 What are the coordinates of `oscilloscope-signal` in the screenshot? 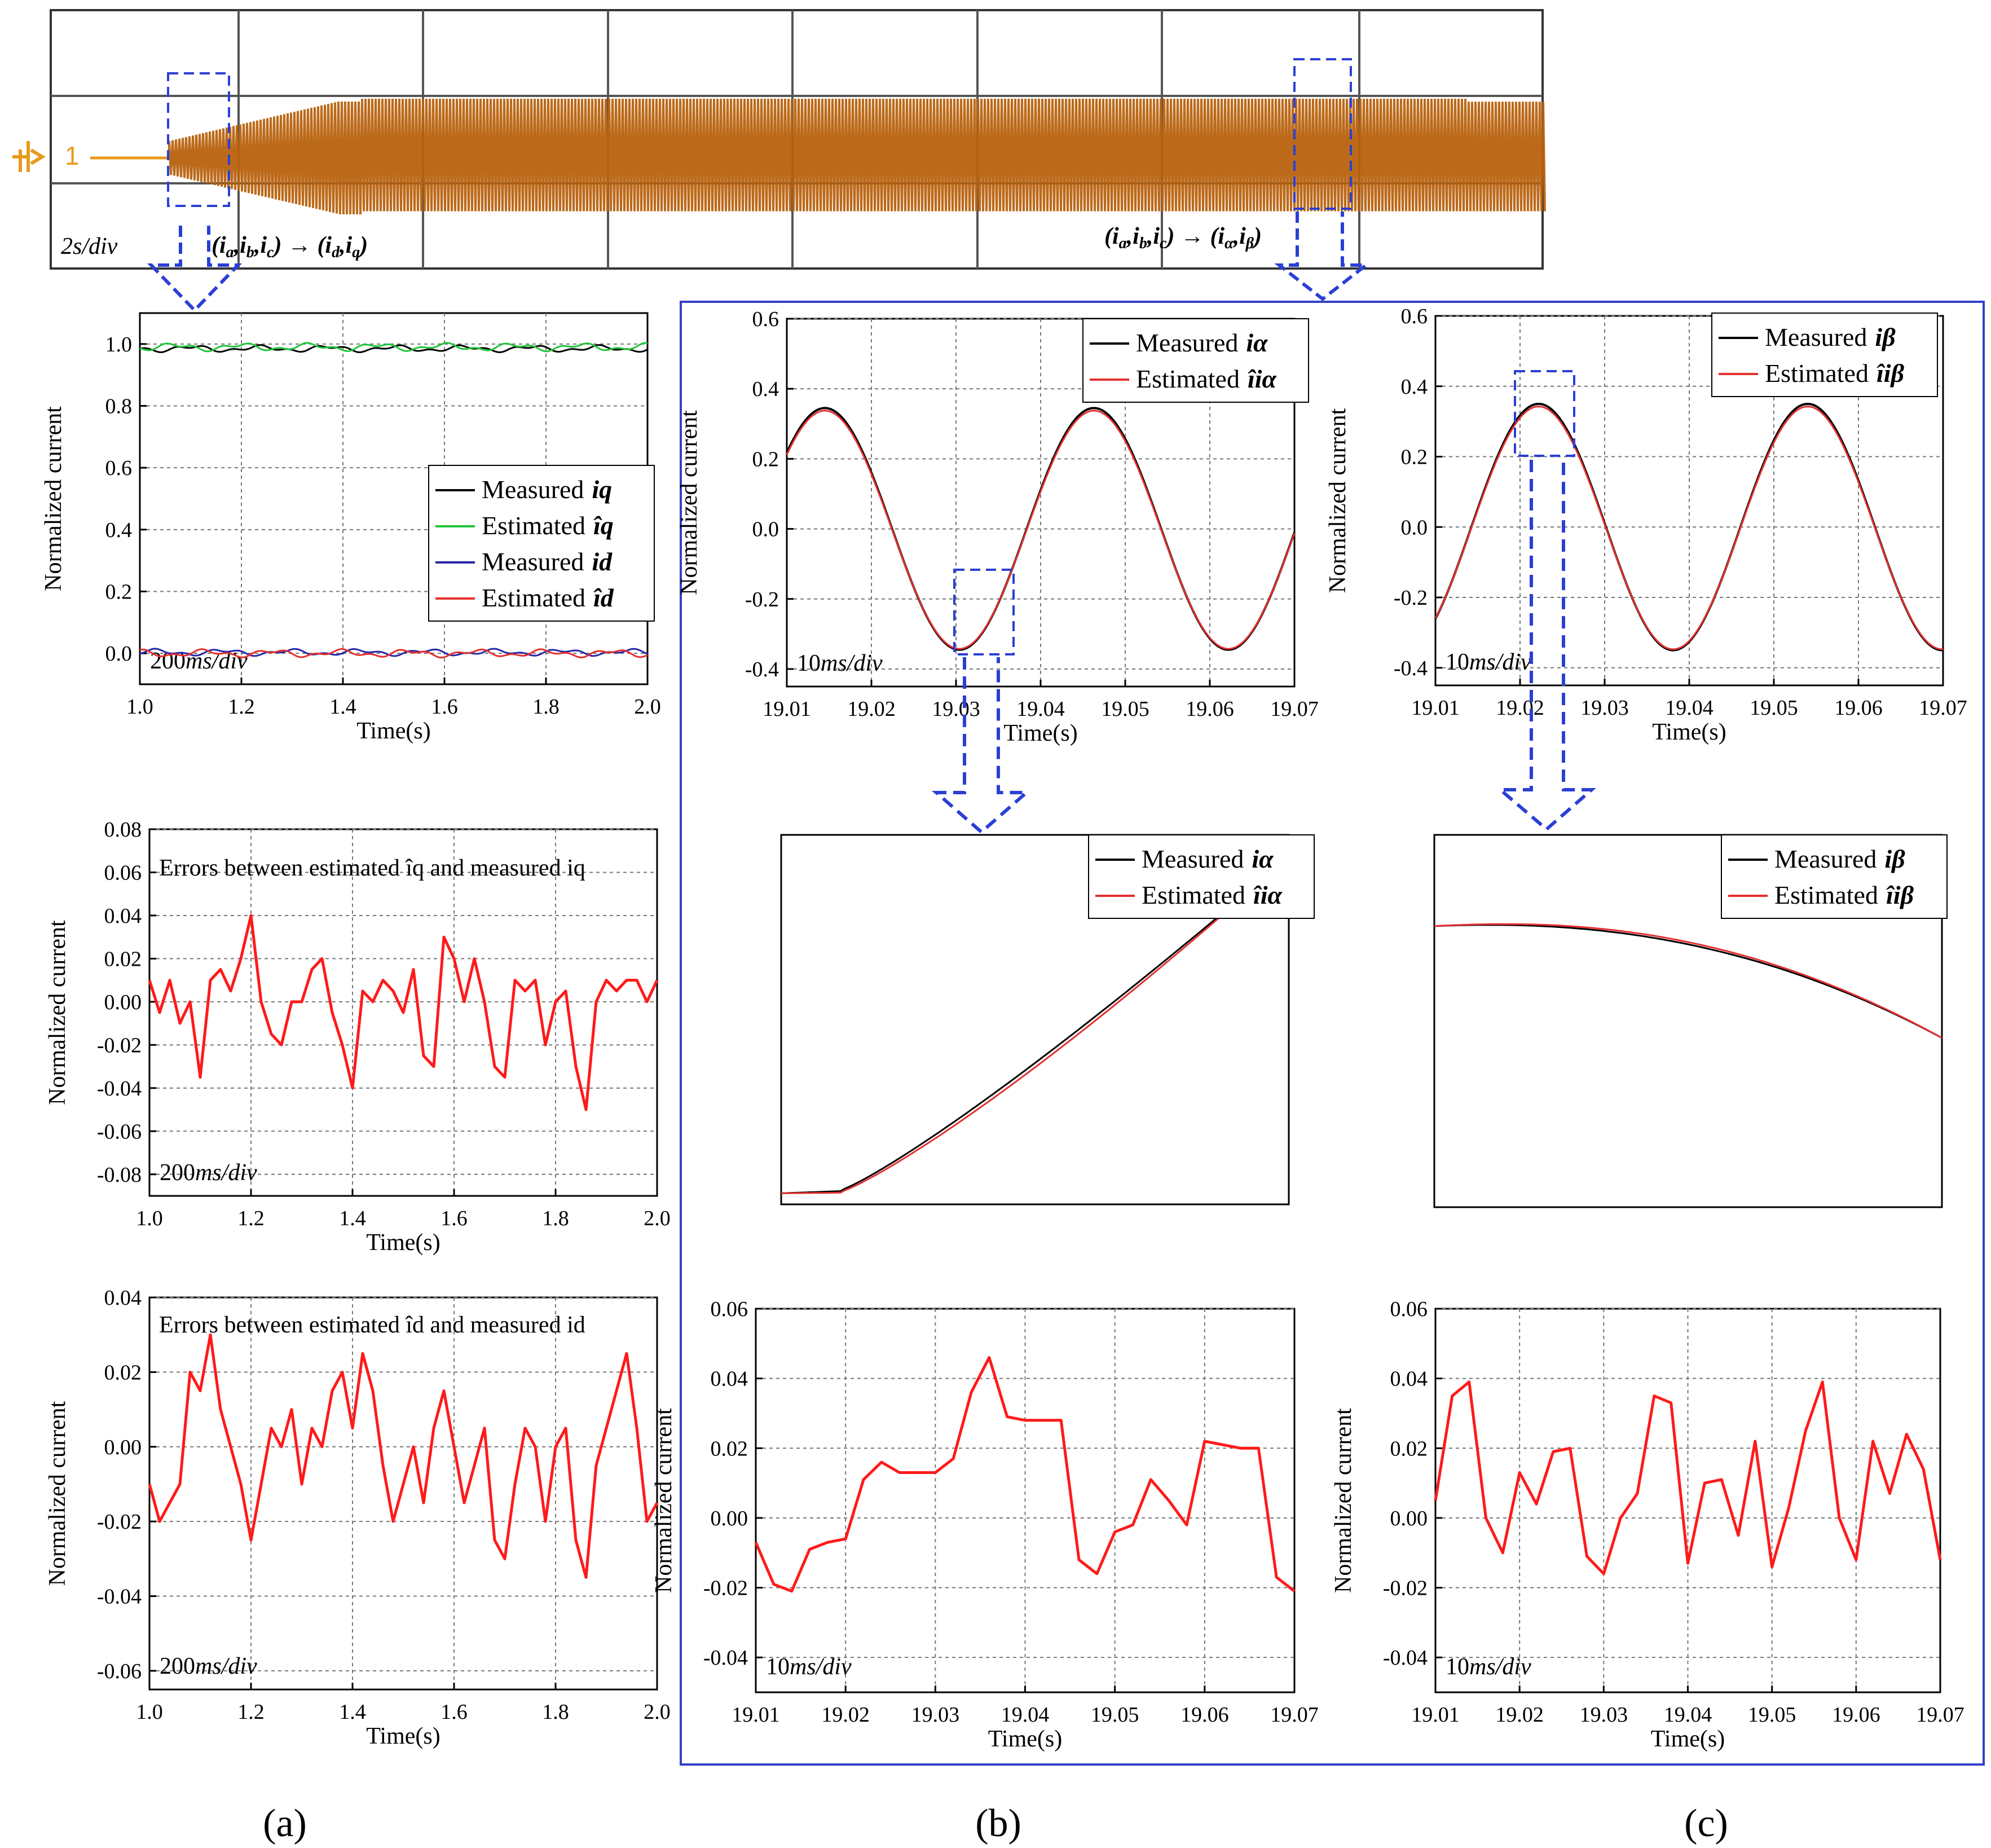 It's located at (857, 156).